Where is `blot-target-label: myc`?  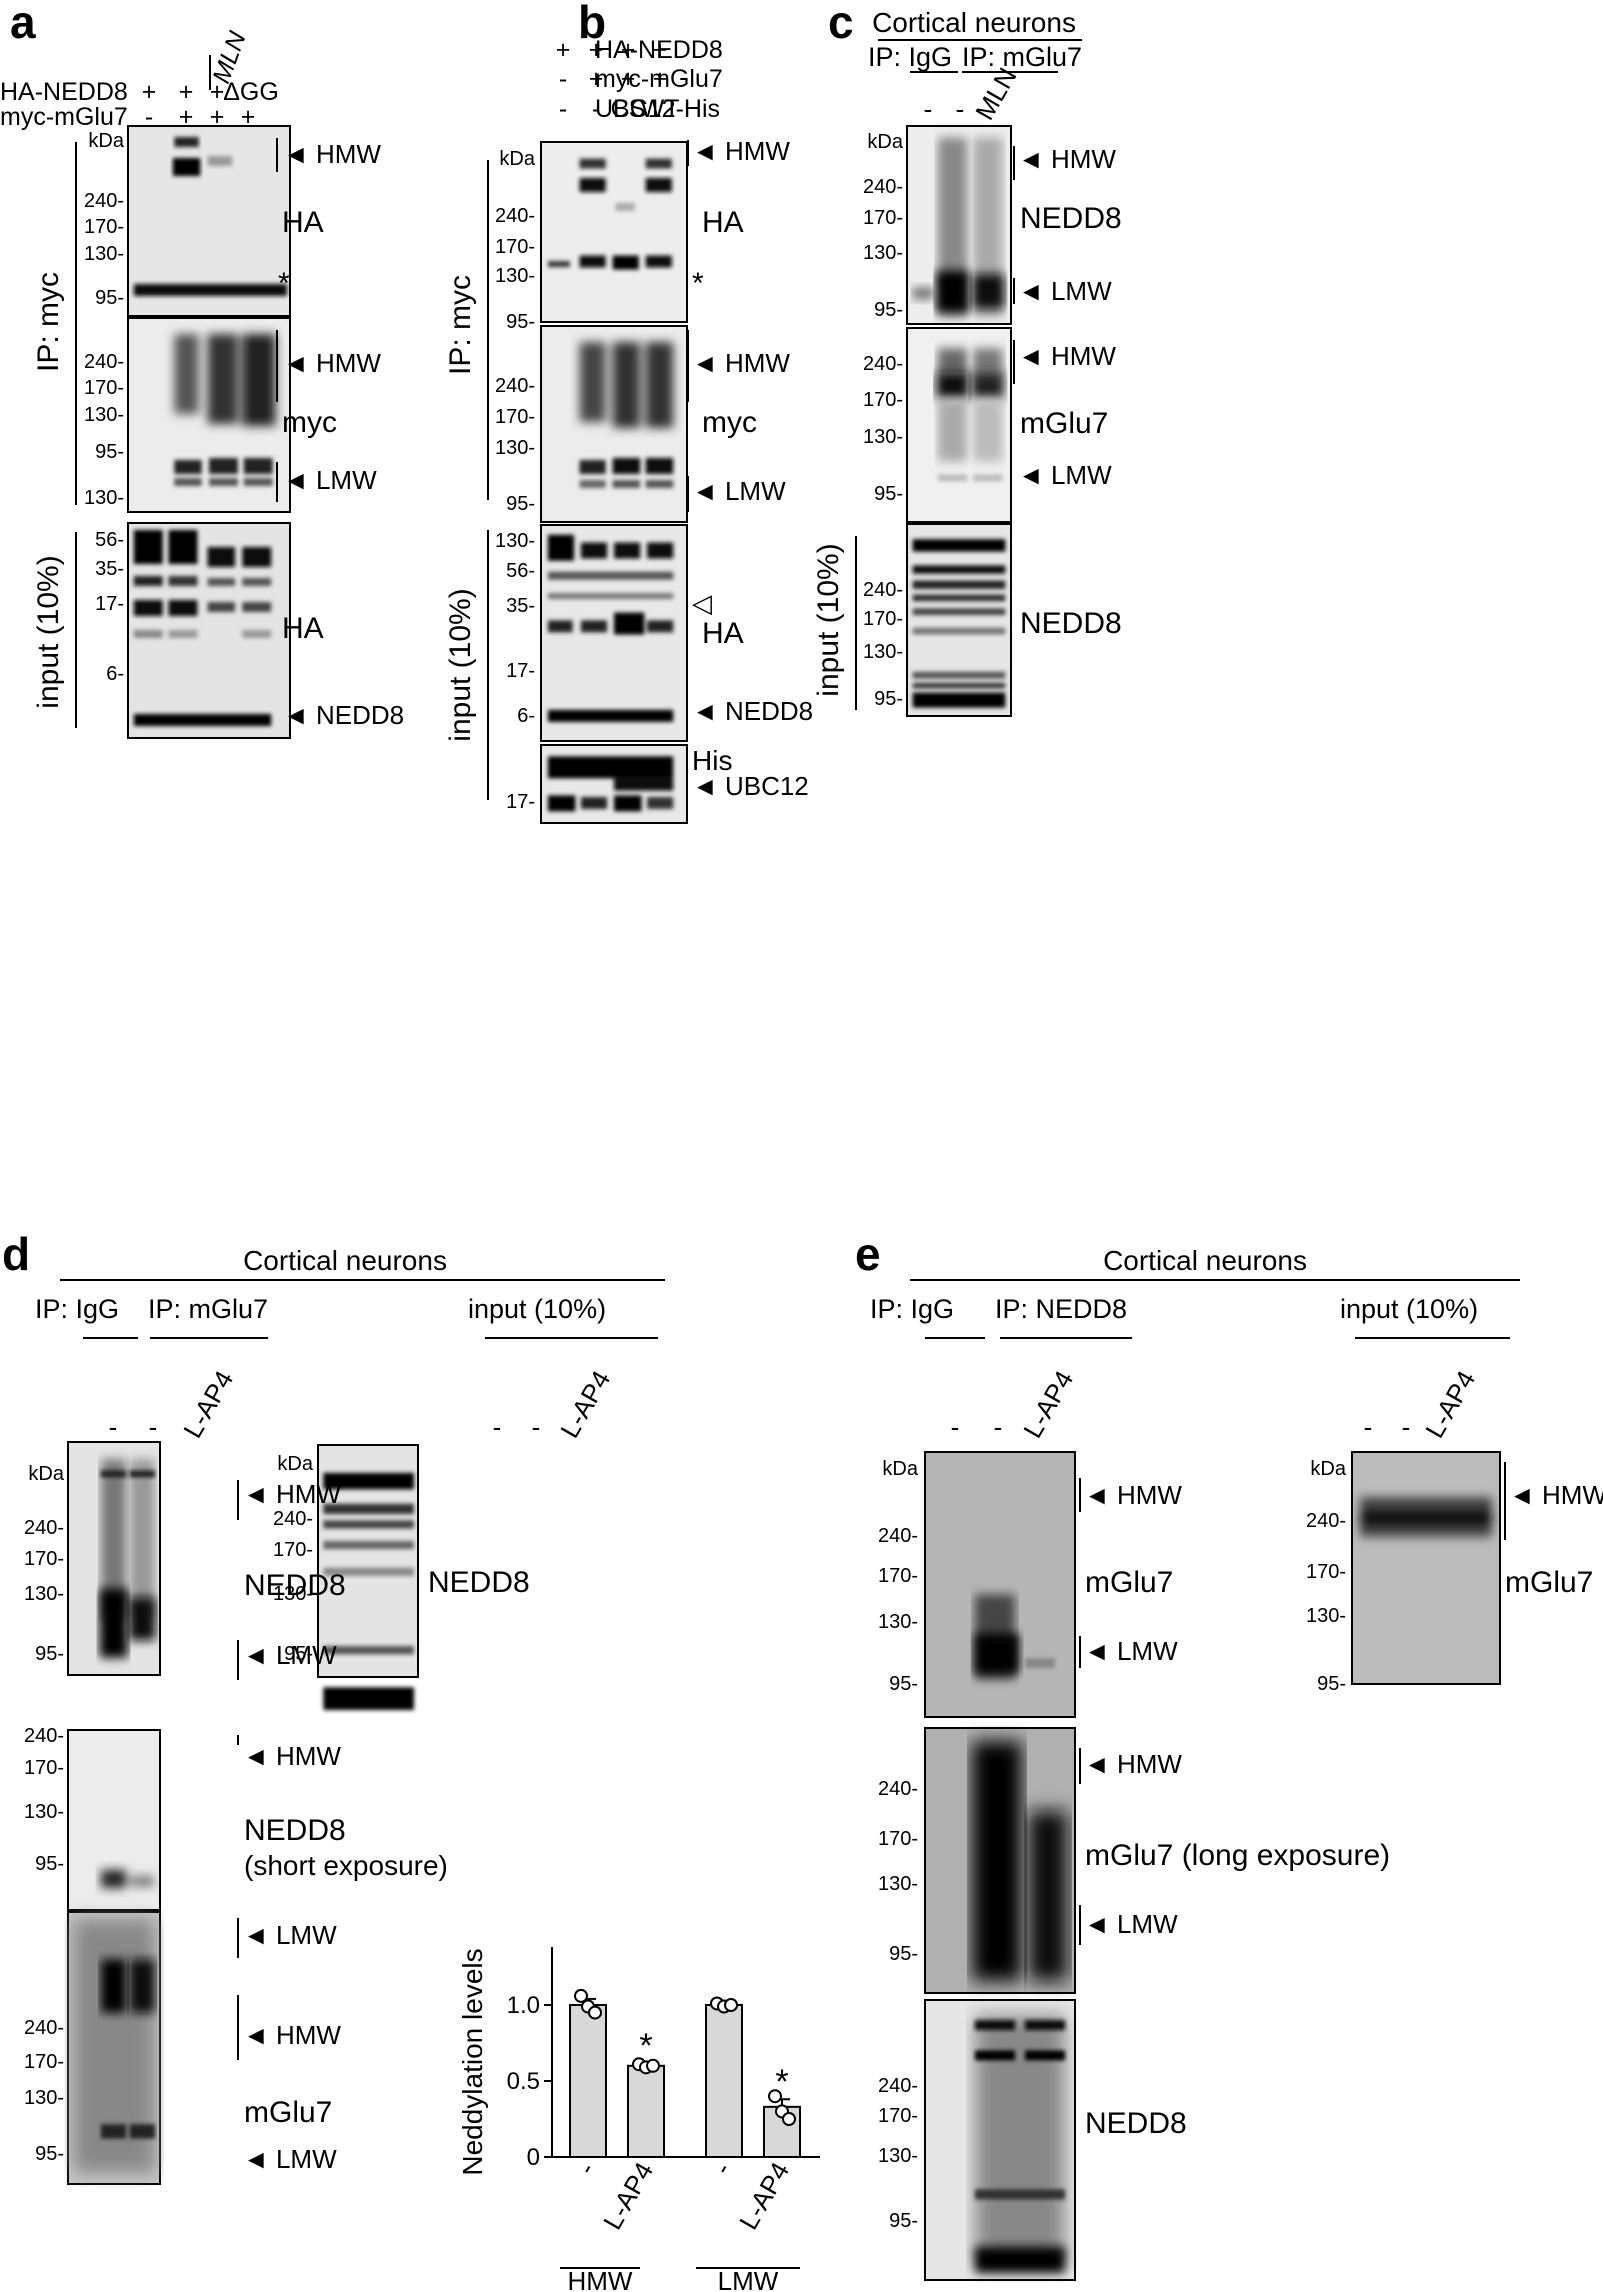
blot-target-label: myc is located at coordinates (309, 422).